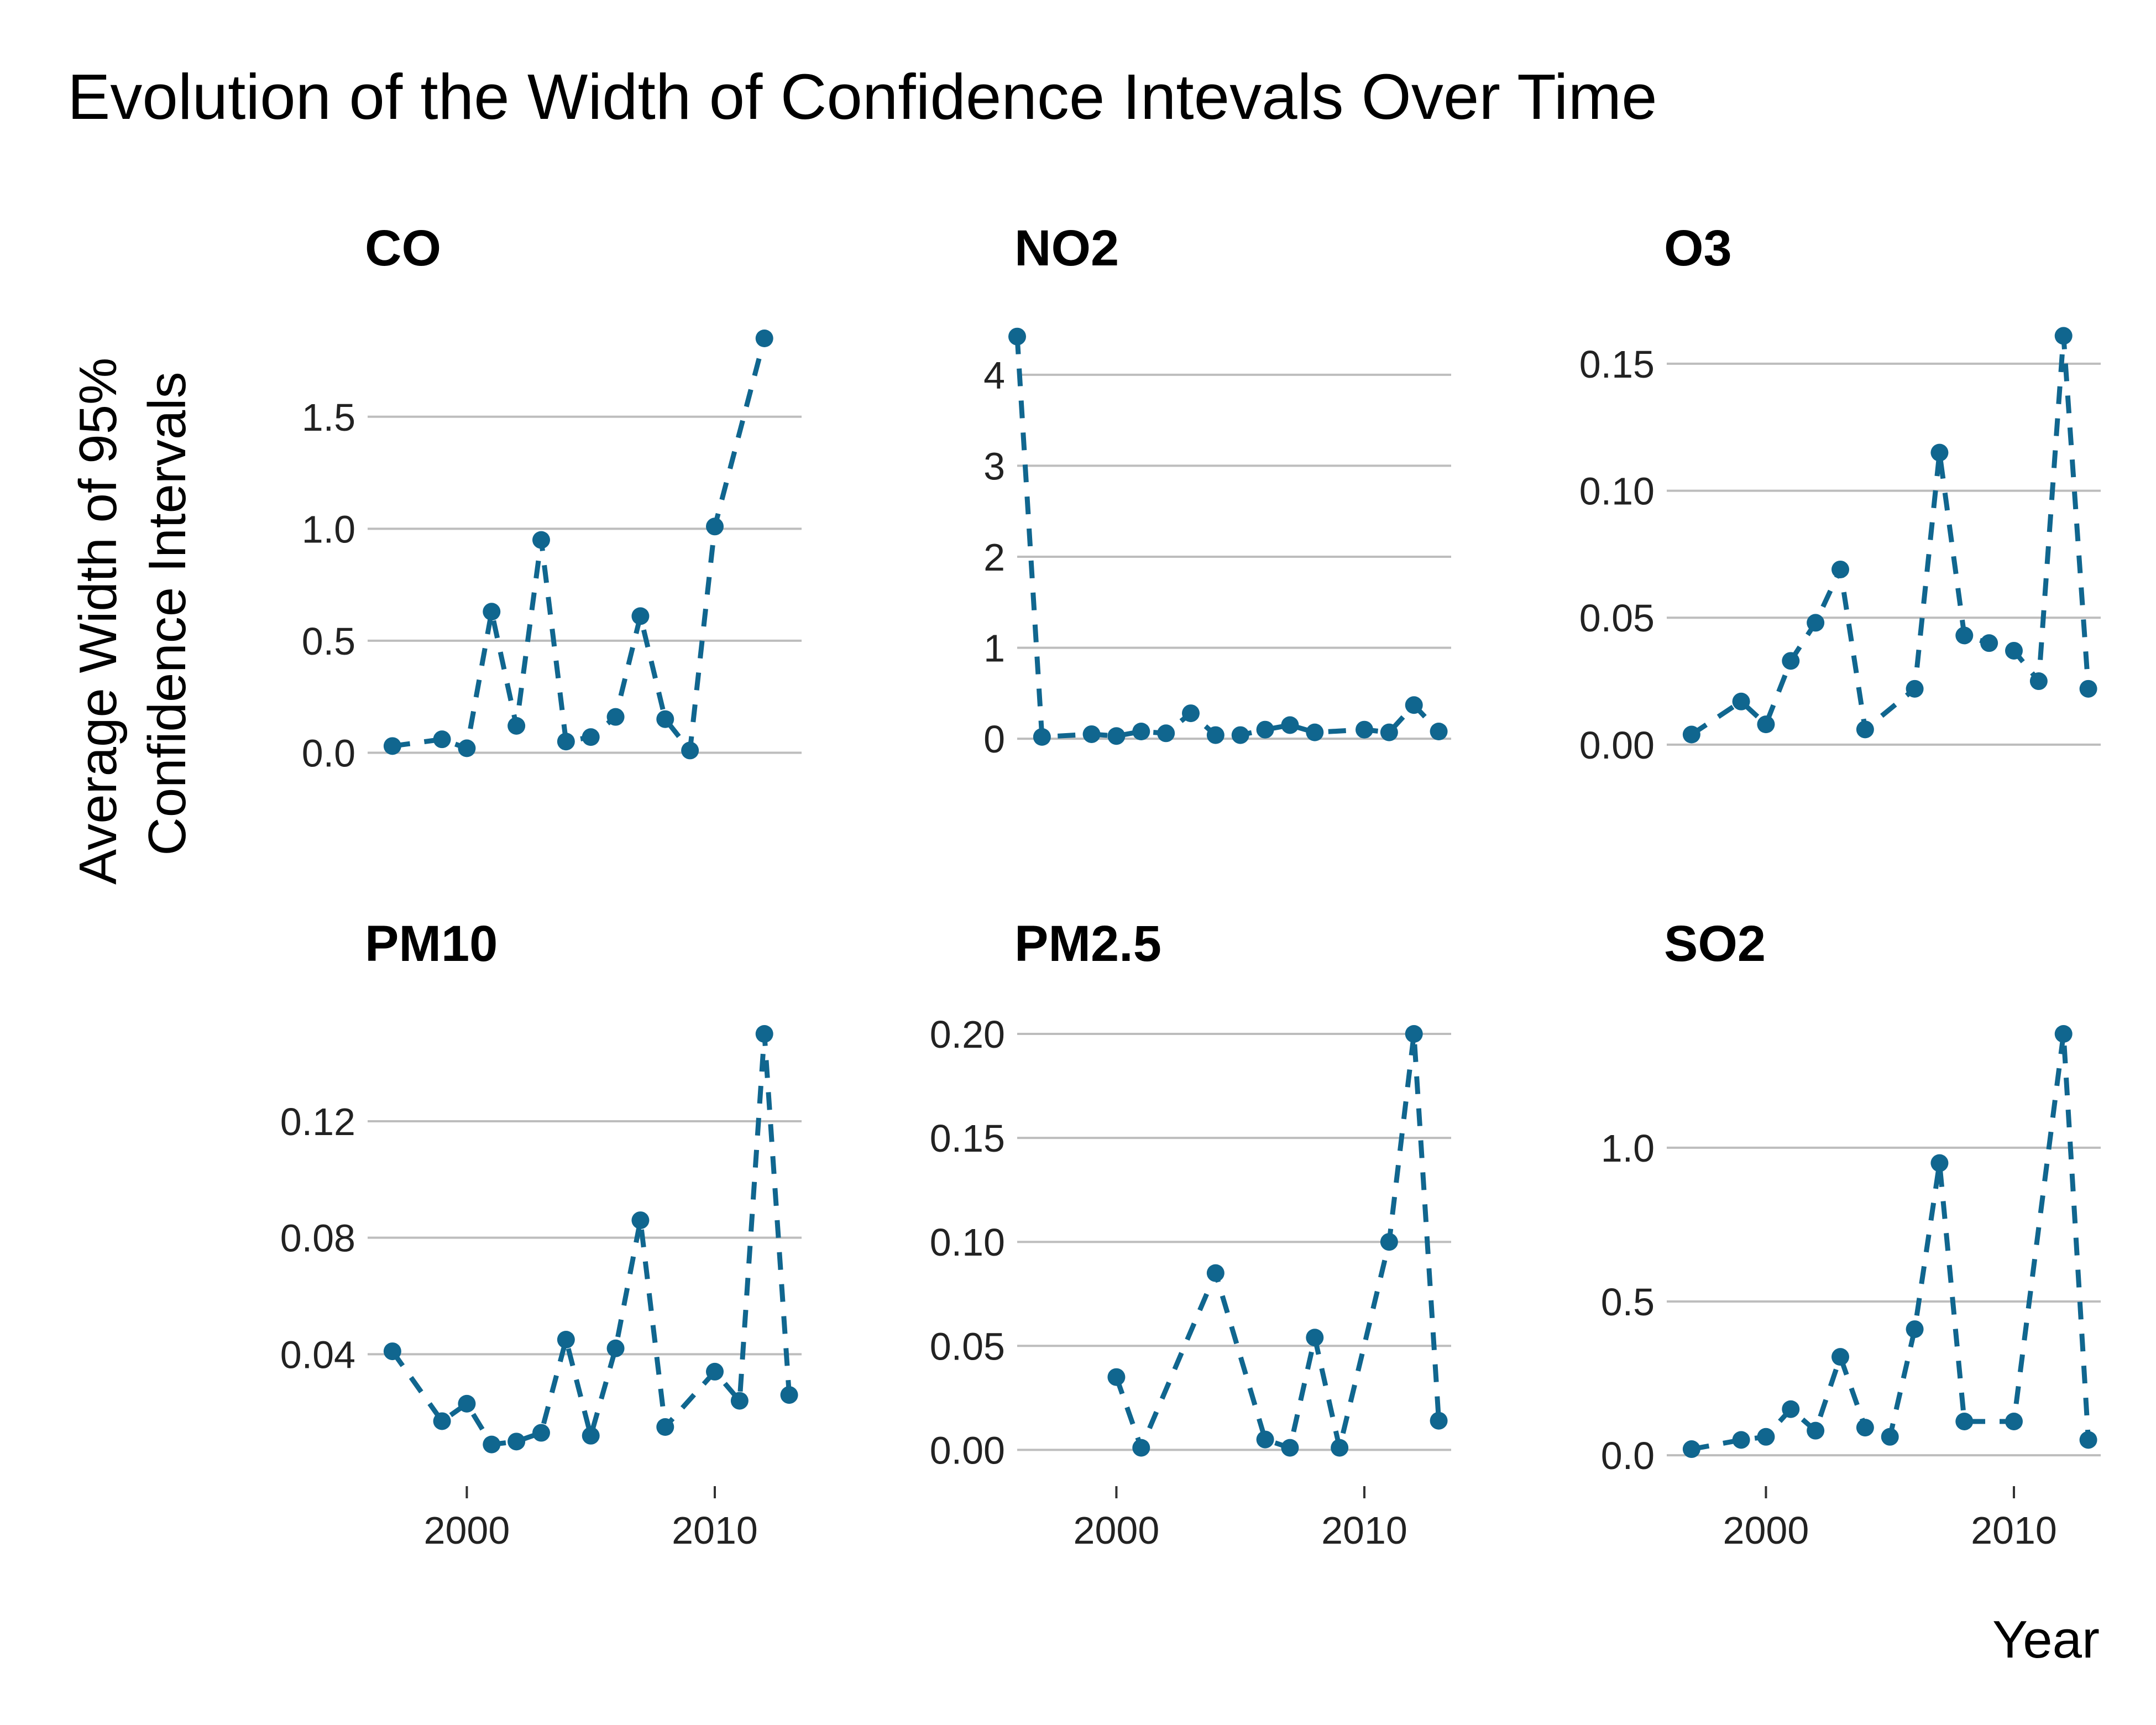 This screenshot has width=2156, height=1725. What do you see at coordinates (994, 467) in the screenshot?
I see `y-tick-label: 3` at bounding box center [994, 467].